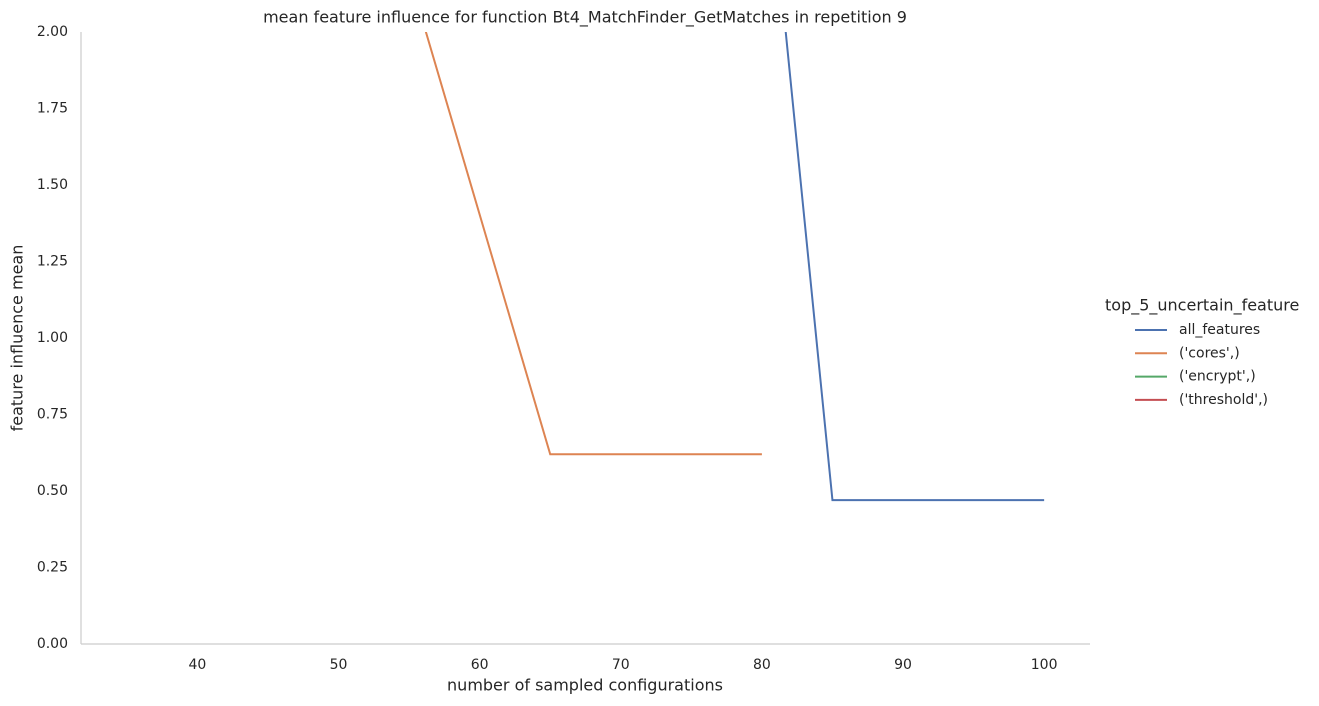 Image resolution: width=1319 pixels, height=706 pixels. What do you see at coordinates (1044, 665) in the screenshot?
I see `x-tick-label: 100` at bounding box center [1044, 665].